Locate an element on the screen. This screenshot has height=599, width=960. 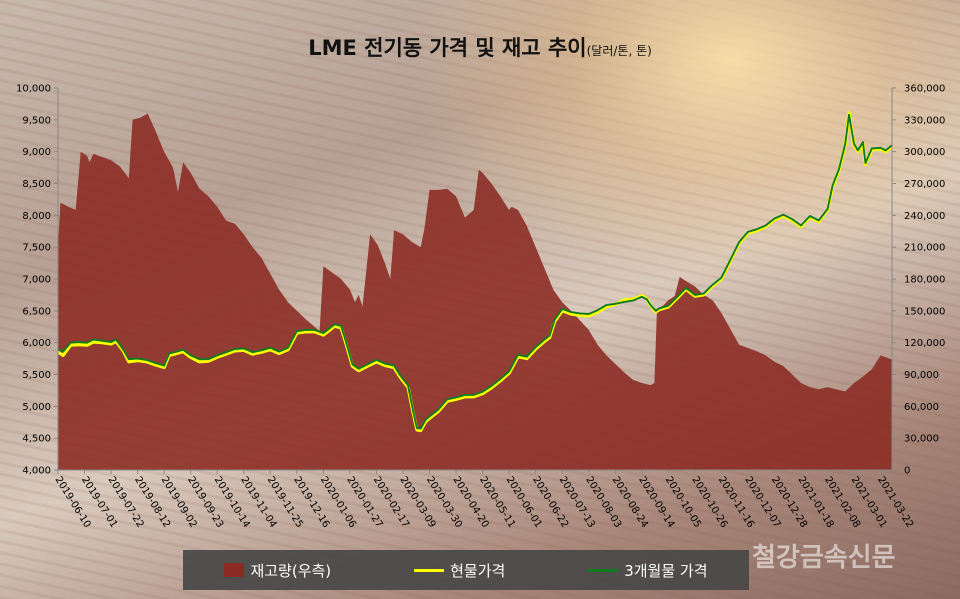
y-right-tick-label: 300,000 is located at coordinates (924, 152).